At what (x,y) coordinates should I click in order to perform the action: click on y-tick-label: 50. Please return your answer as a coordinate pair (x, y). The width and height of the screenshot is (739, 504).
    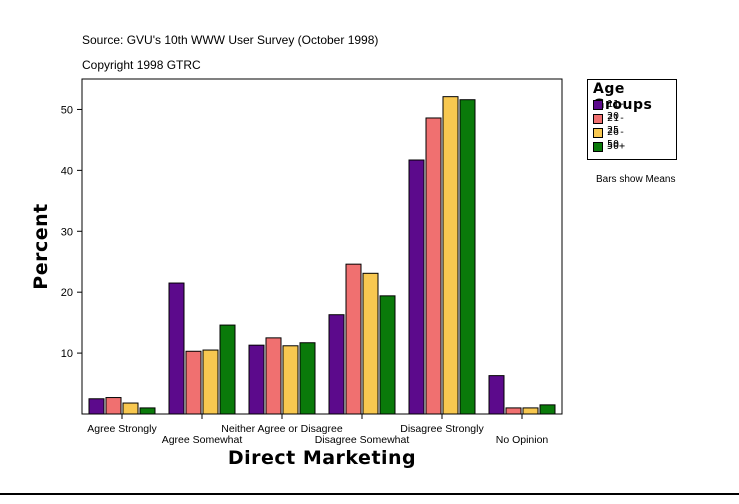
    Looking at the image, I should click on (67, 110).